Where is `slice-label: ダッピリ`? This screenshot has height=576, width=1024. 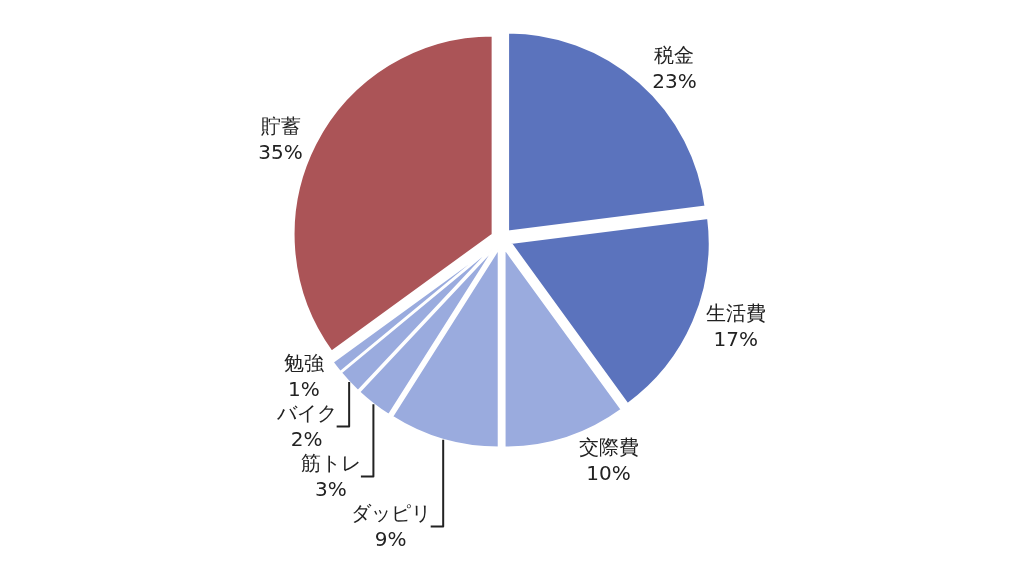 slice-label: ダッピリ is located at coordinates (390, 513).